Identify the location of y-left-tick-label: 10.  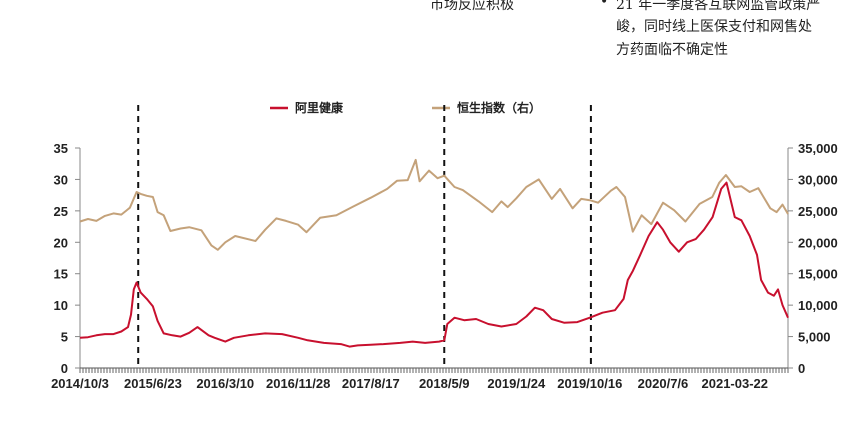
(61, 305).